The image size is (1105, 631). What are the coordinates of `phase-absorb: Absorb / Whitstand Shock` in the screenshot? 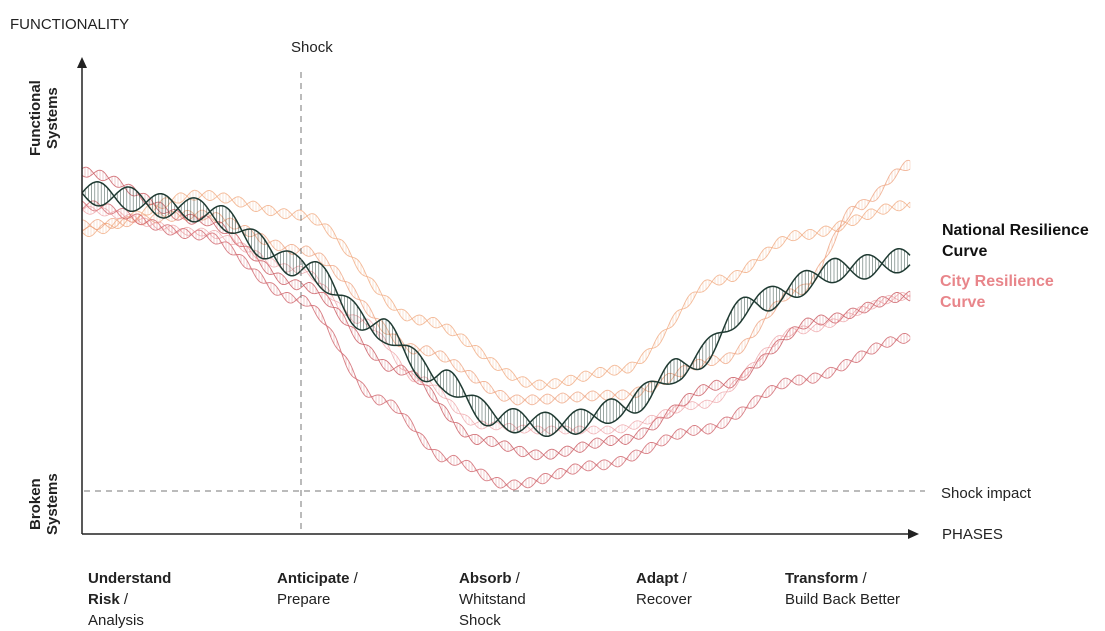 It's located at (492, 599).